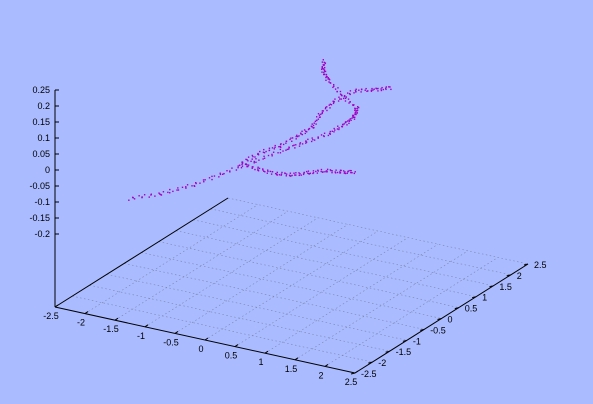  I want to click on y-tick-label: 2, so click(519, 276).